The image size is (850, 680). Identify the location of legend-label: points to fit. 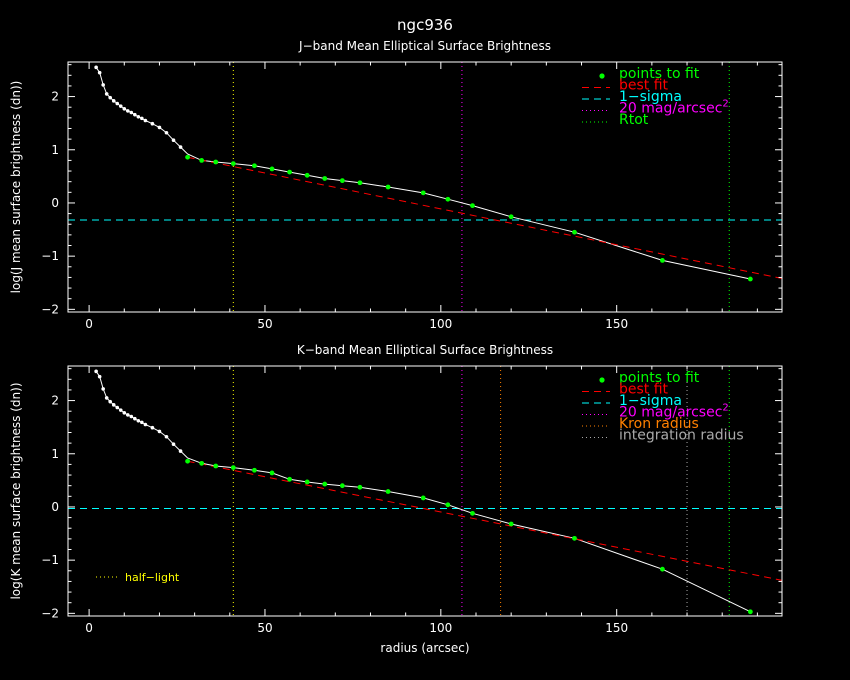
(659, 378).